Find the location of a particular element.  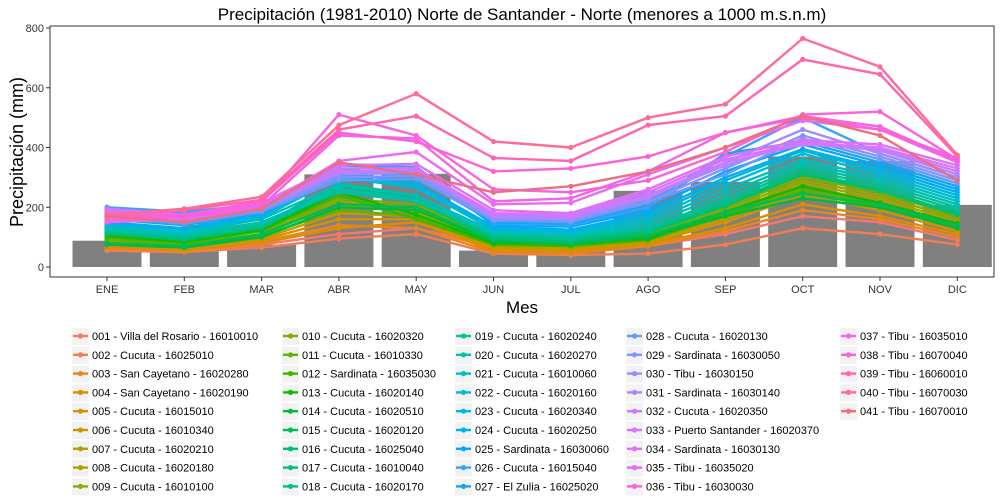

legend-item-label: 019 - Cucuta - 16020240 is located at coordinates (536, 337).